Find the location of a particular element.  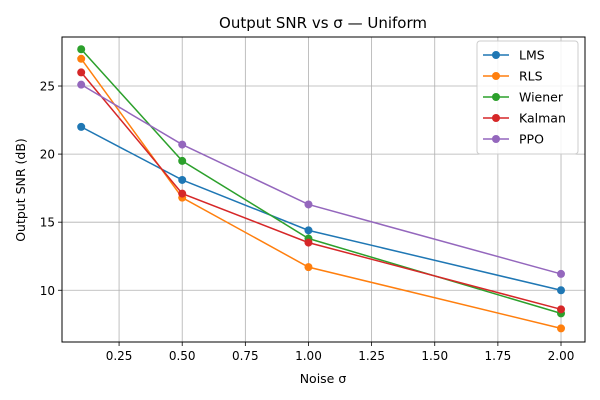

x-tick-label: 0.25 is located at coordinates (119, 356).